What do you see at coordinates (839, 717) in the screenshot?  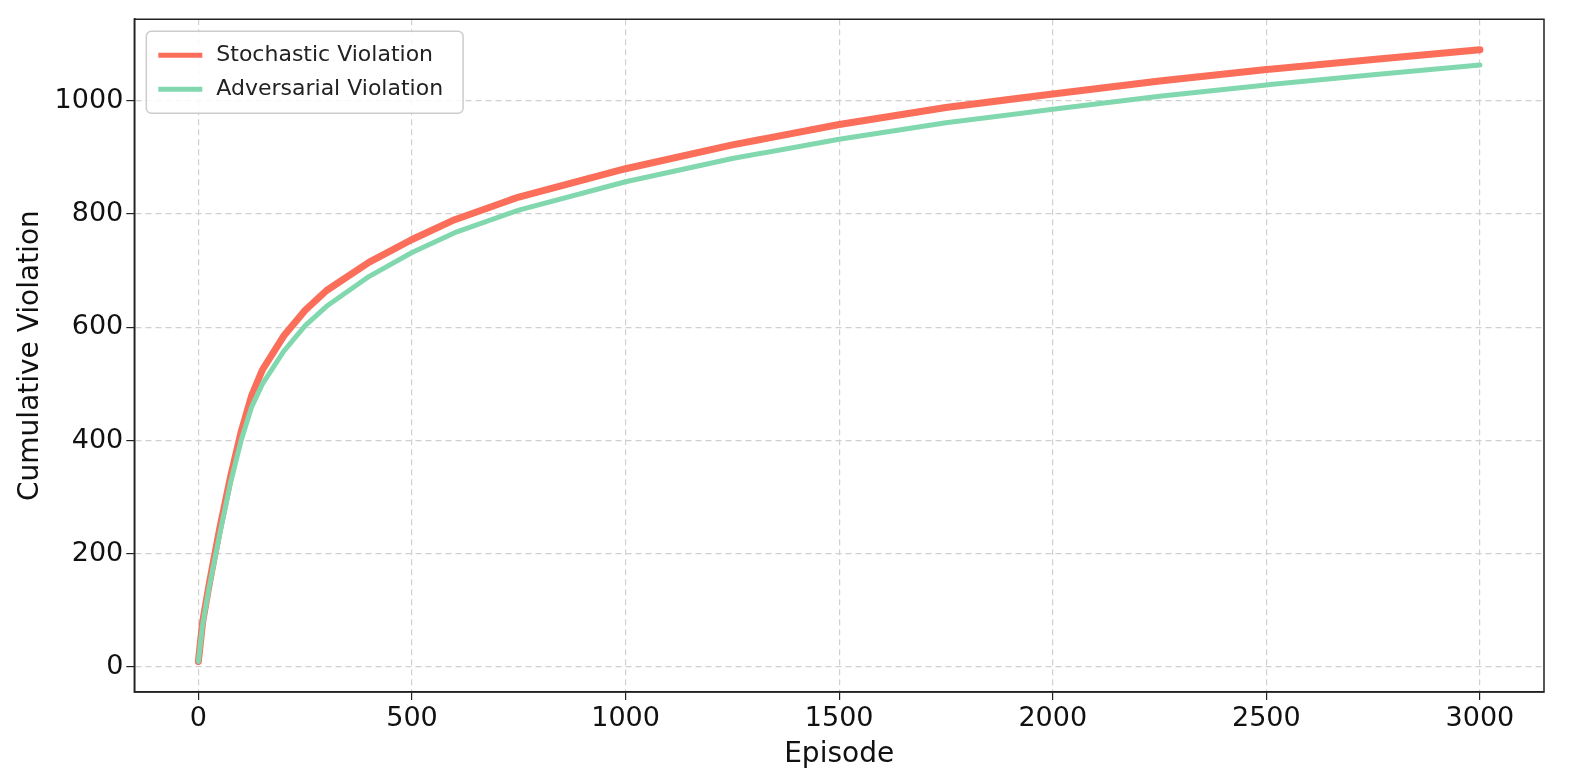 I see `x-tick-label: 1500` at bounding box center [839, 717].